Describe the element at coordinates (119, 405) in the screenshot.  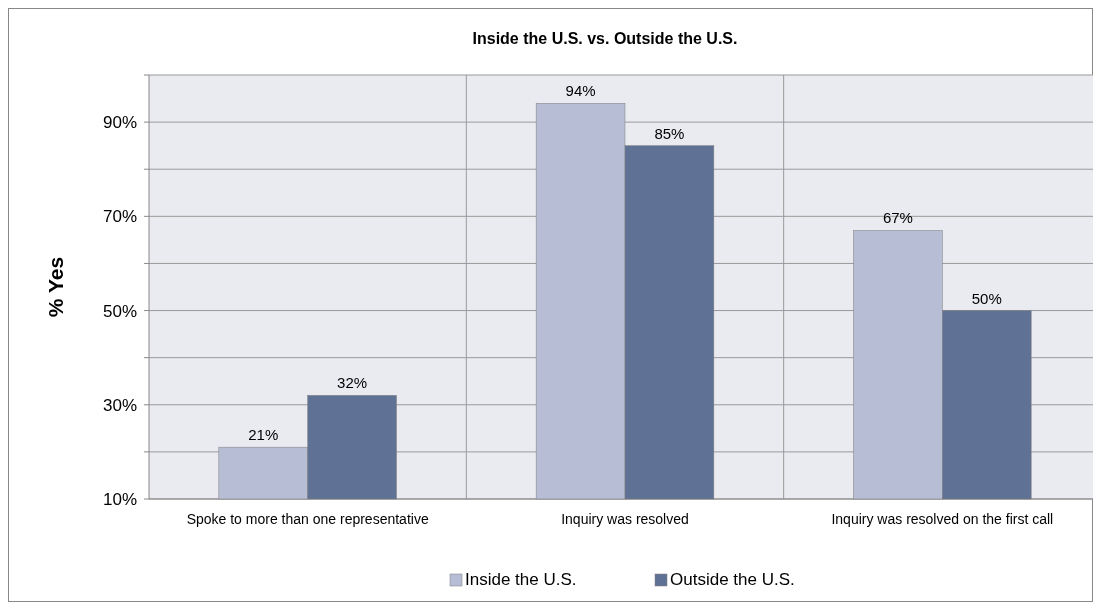
I see `y-tick-label: 30%` at that location.